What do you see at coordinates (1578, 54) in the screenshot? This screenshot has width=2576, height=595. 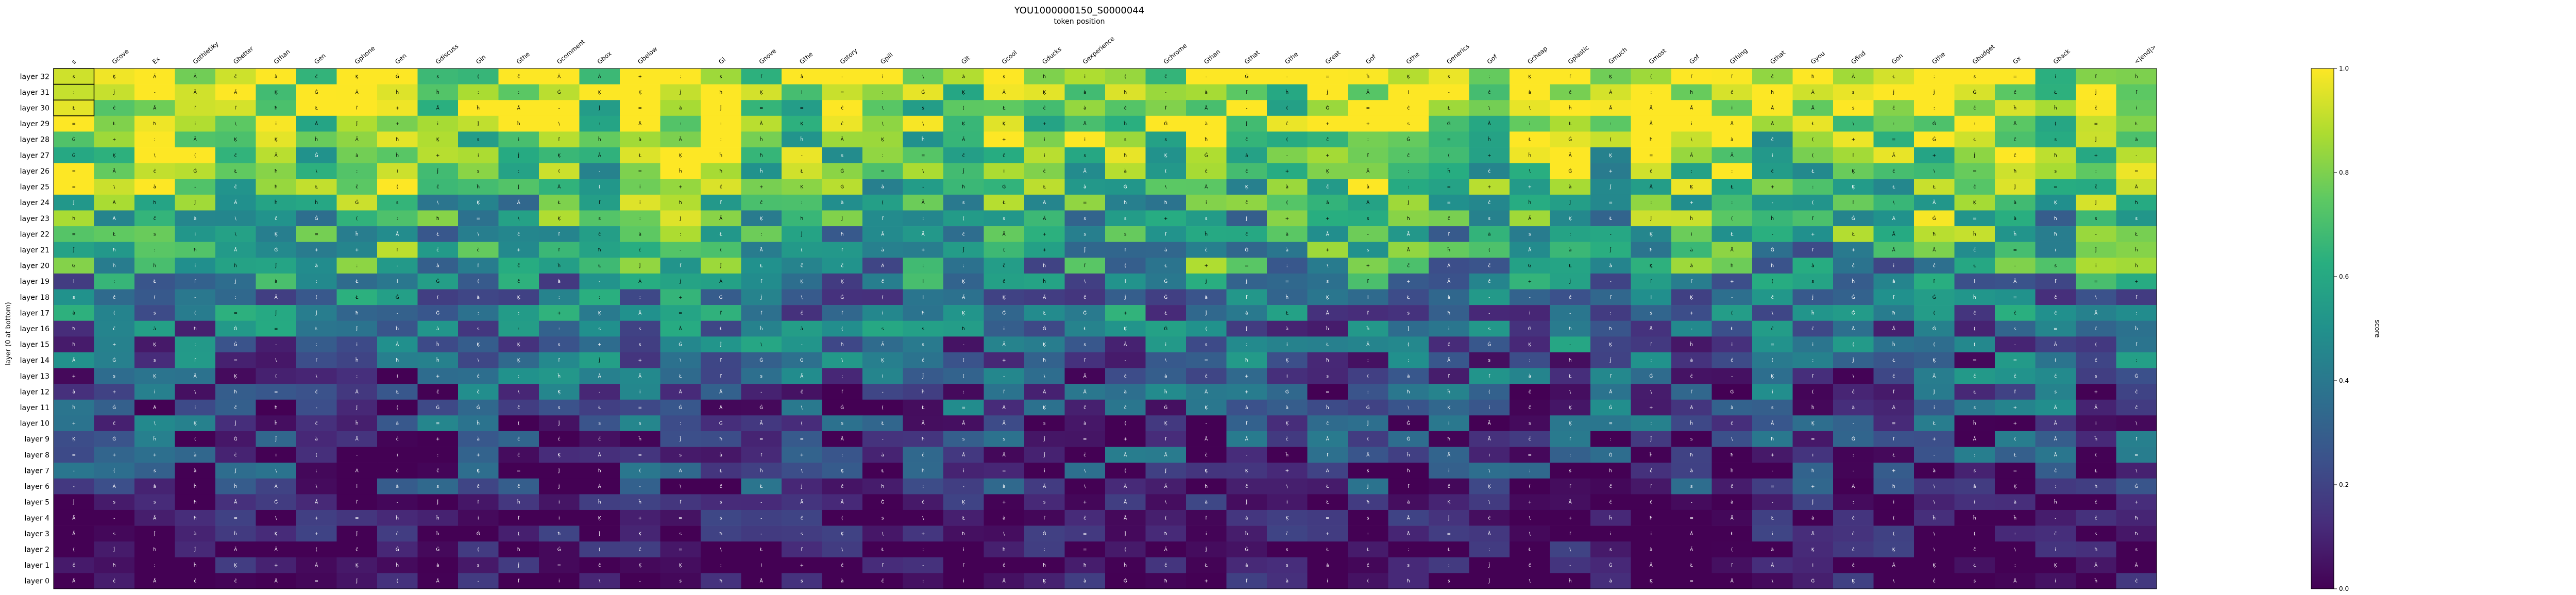 I see `column-label: Gplastic` at bounding box center [1578, 54].